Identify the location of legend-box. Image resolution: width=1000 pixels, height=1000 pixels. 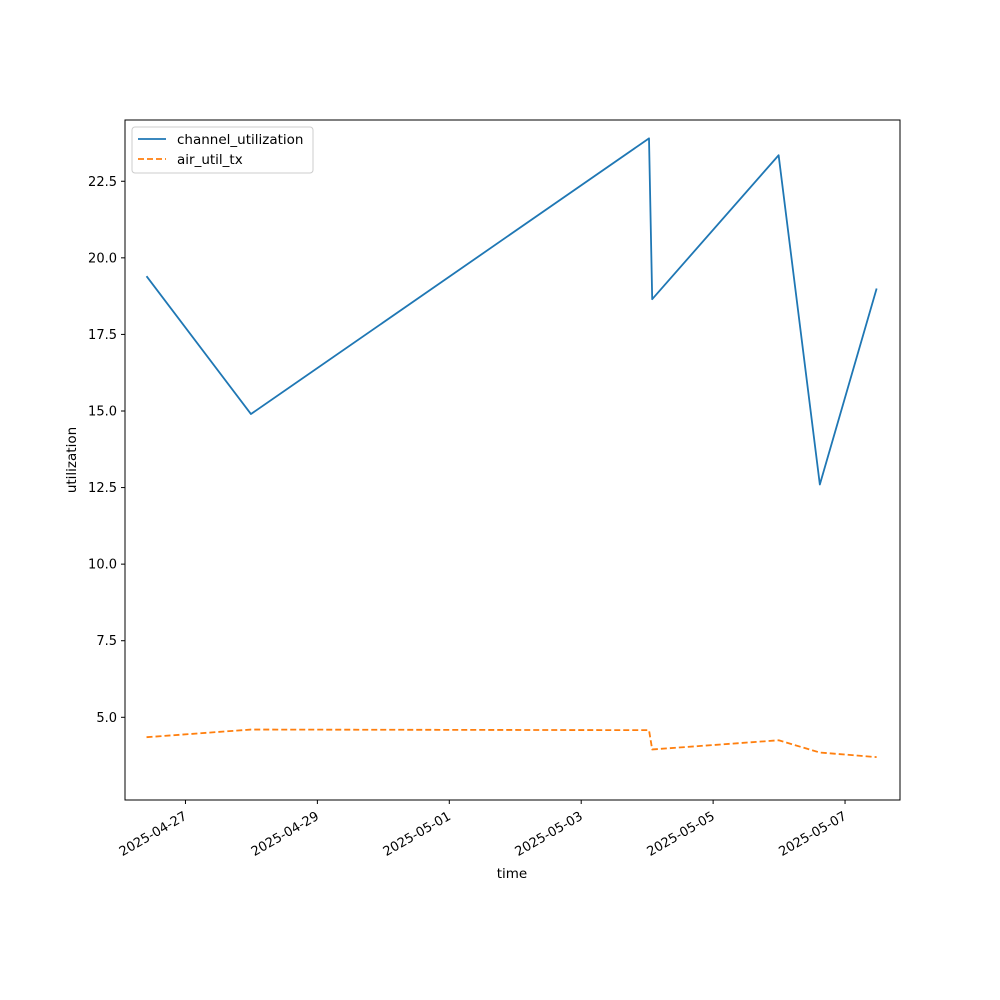
(222, 150).